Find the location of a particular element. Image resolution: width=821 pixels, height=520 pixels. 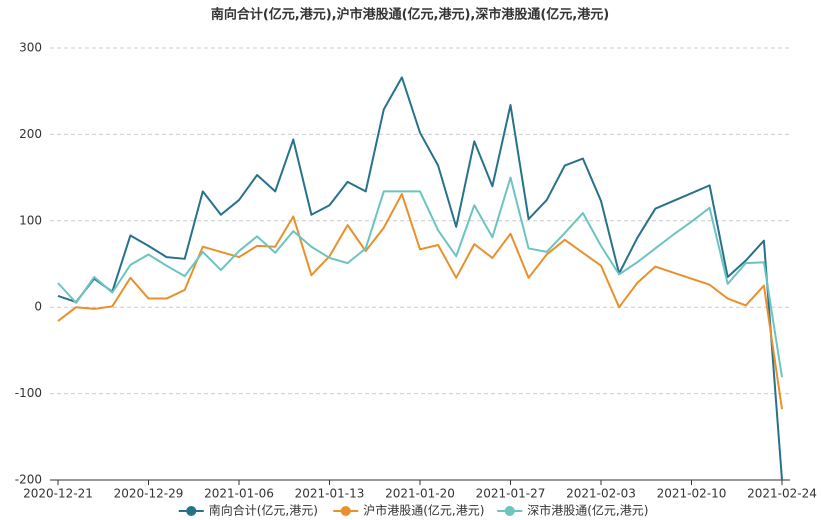

legend-label: 沪市港股通(亿元,港元) is located at coordinates (423, 510).